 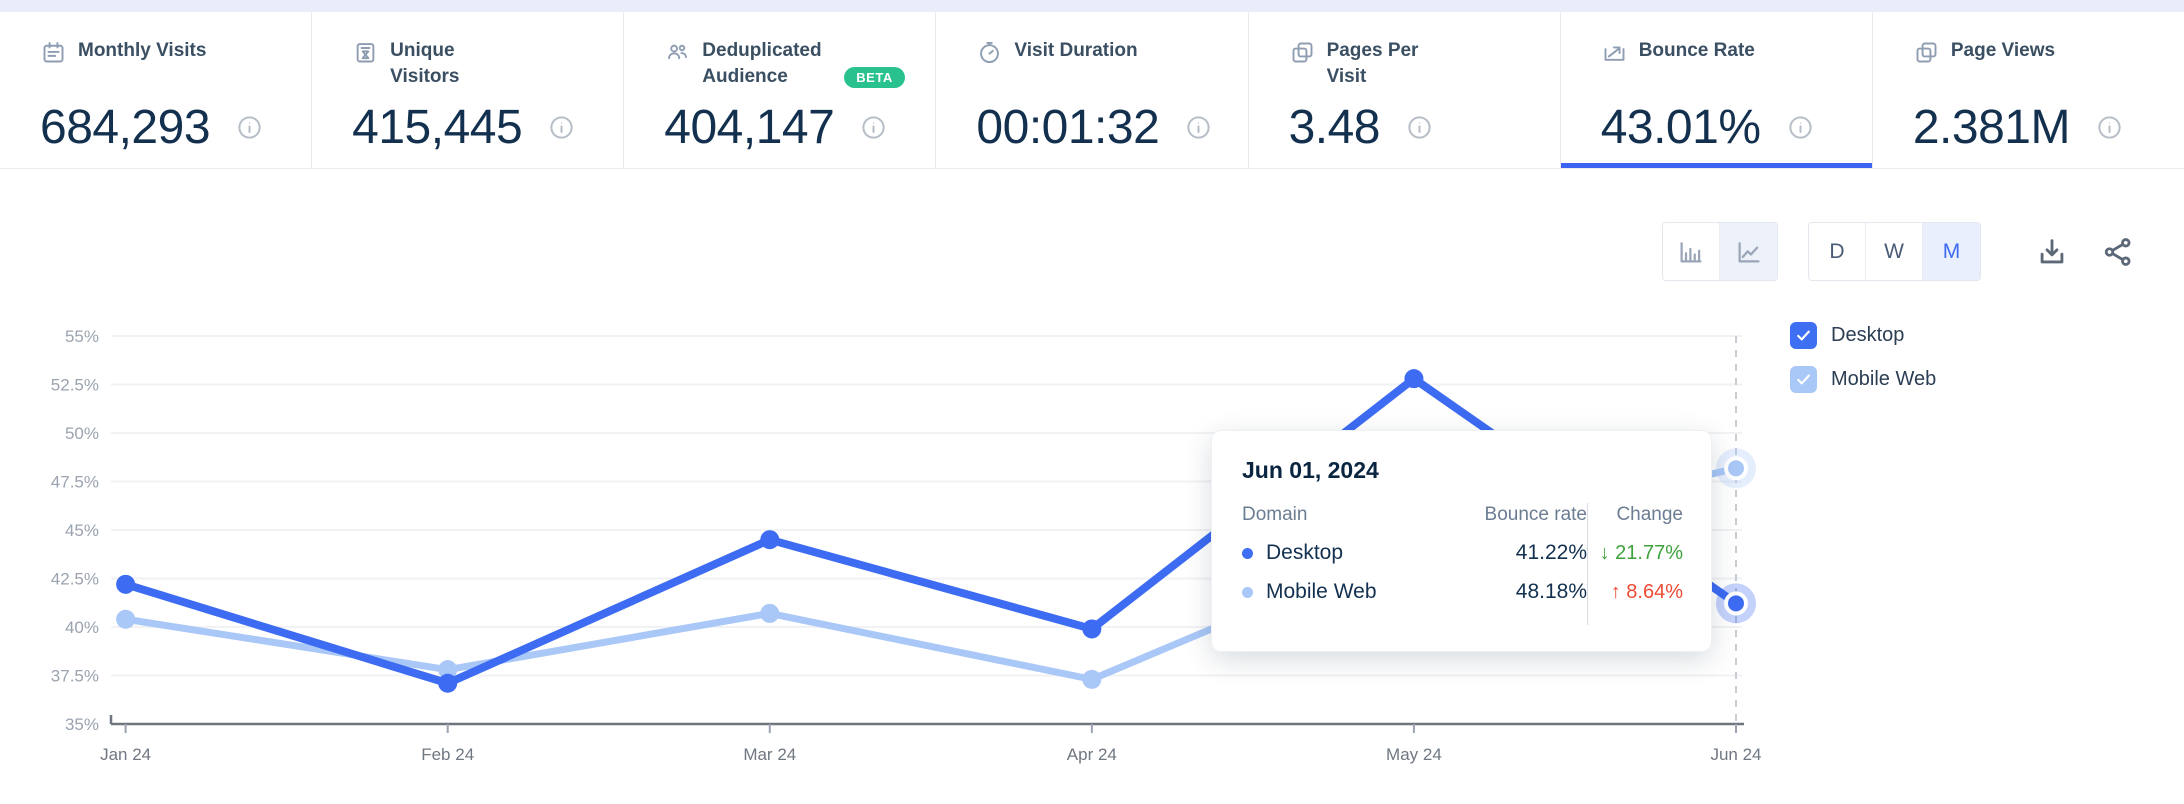 What do you see at coordinates (1405, 90) in the screenshot?
I see `metric-card-pages-per-visit: Pages Per Visit 3.48` at bounding box center [1405, 90].